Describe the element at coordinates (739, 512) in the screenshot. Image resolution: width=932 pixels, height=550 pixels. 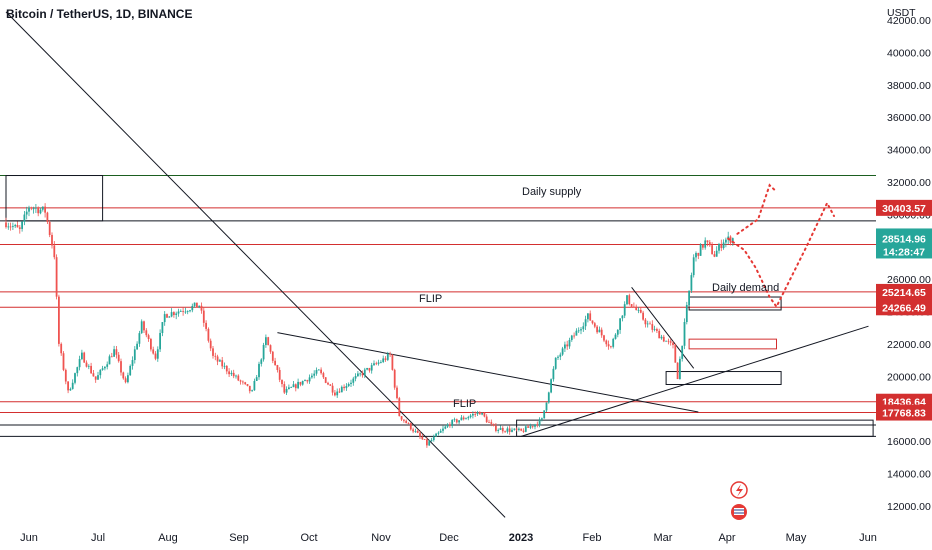
I see `flag-icon` at that location.